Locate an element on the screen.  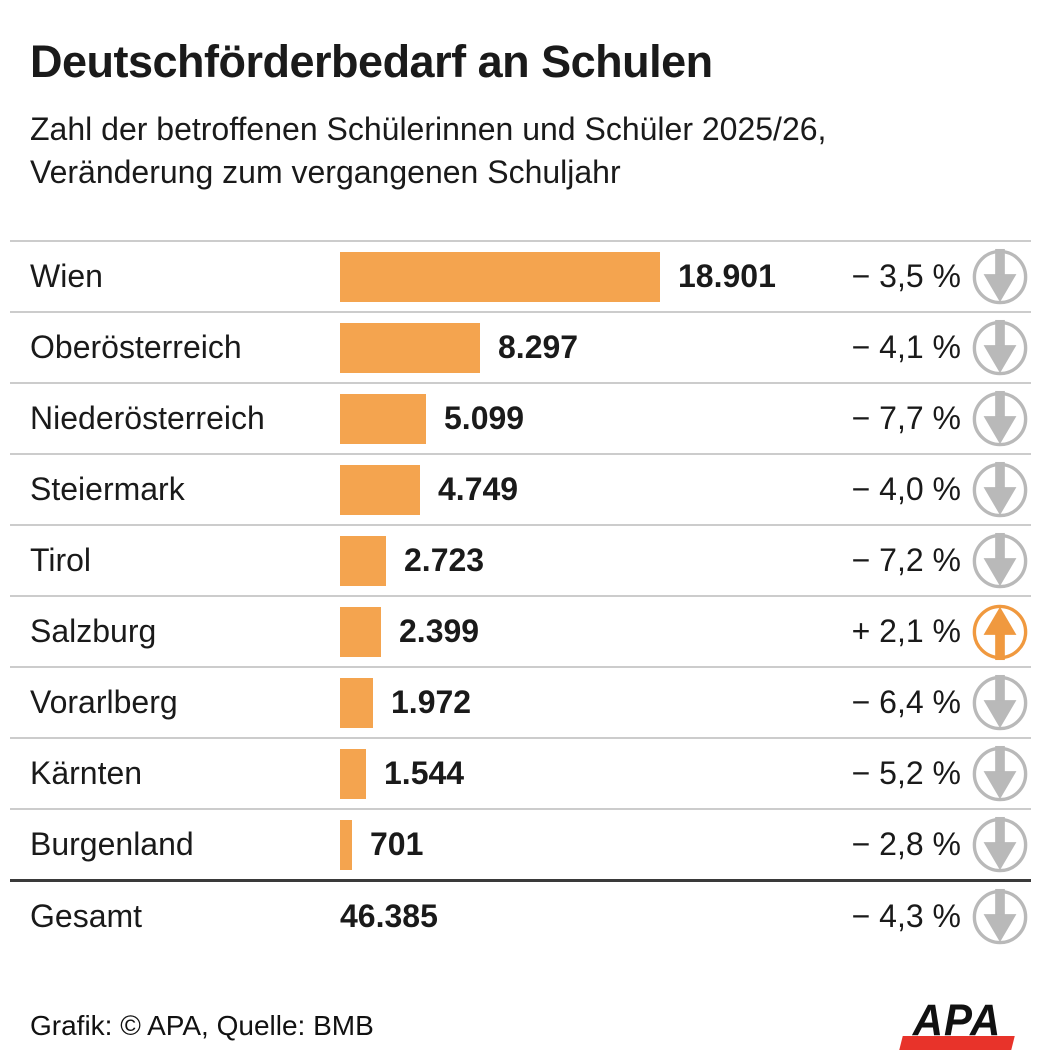
row-label: Niederösterreich is located at coordinates (147, 418).